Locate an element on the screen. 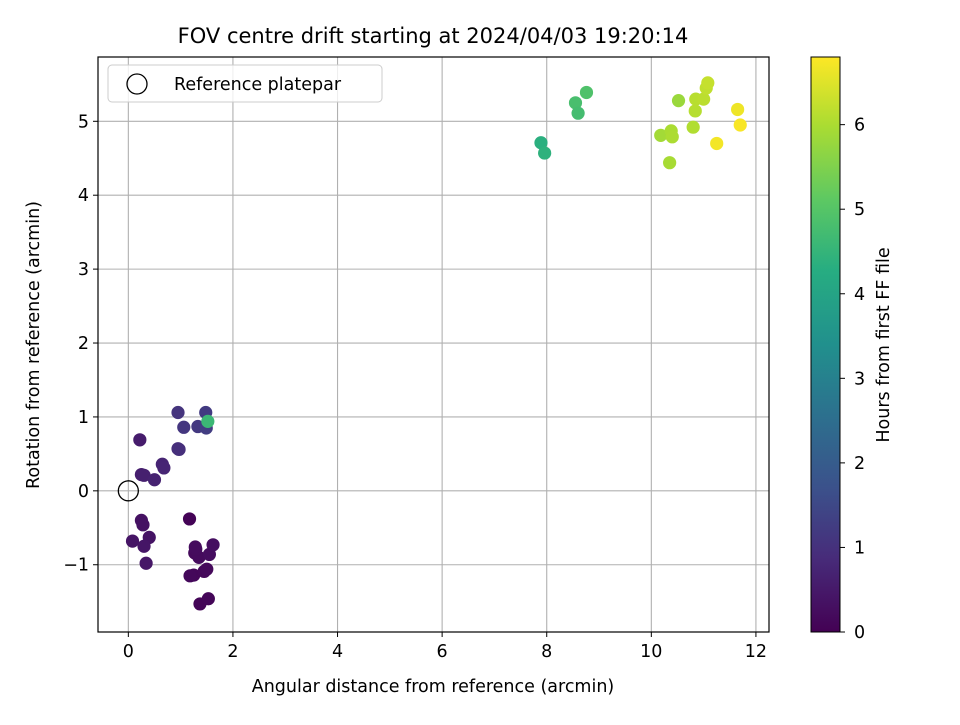 This screenshot has width=960, height=725. colorbar is located at coordinates (825, 344).